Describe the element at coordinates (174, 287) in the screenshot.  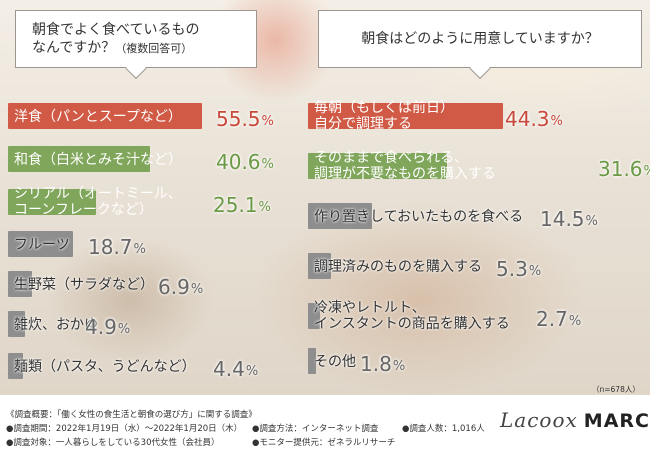
I see `left-value-number-5: 6.9` at that location.